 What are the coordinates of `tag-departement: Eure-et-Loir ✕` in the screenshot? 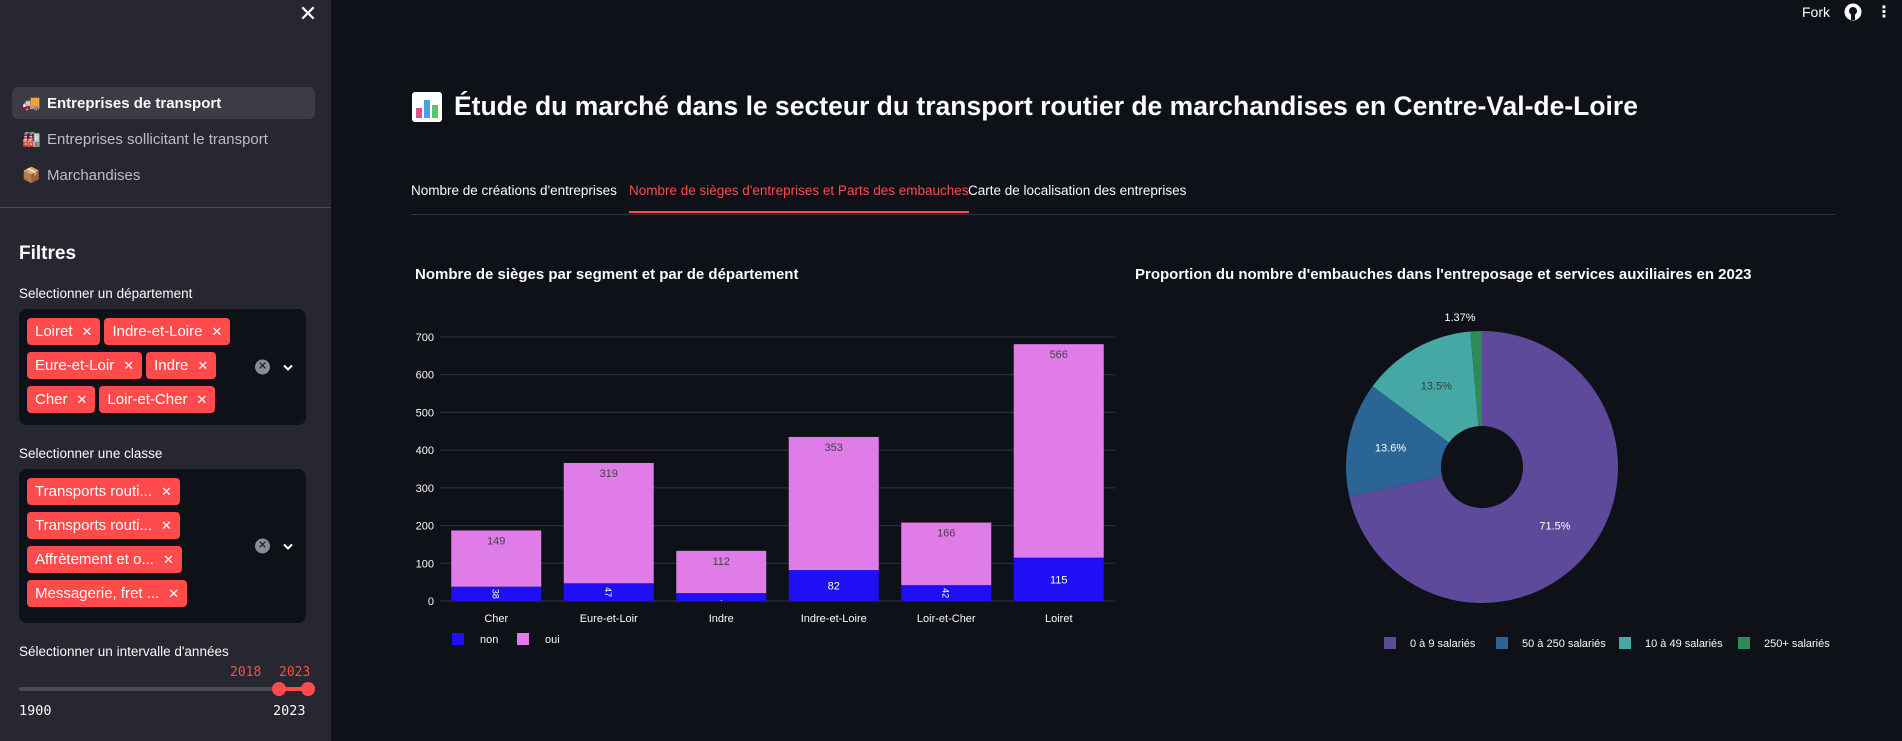 It's located at (85, 365).